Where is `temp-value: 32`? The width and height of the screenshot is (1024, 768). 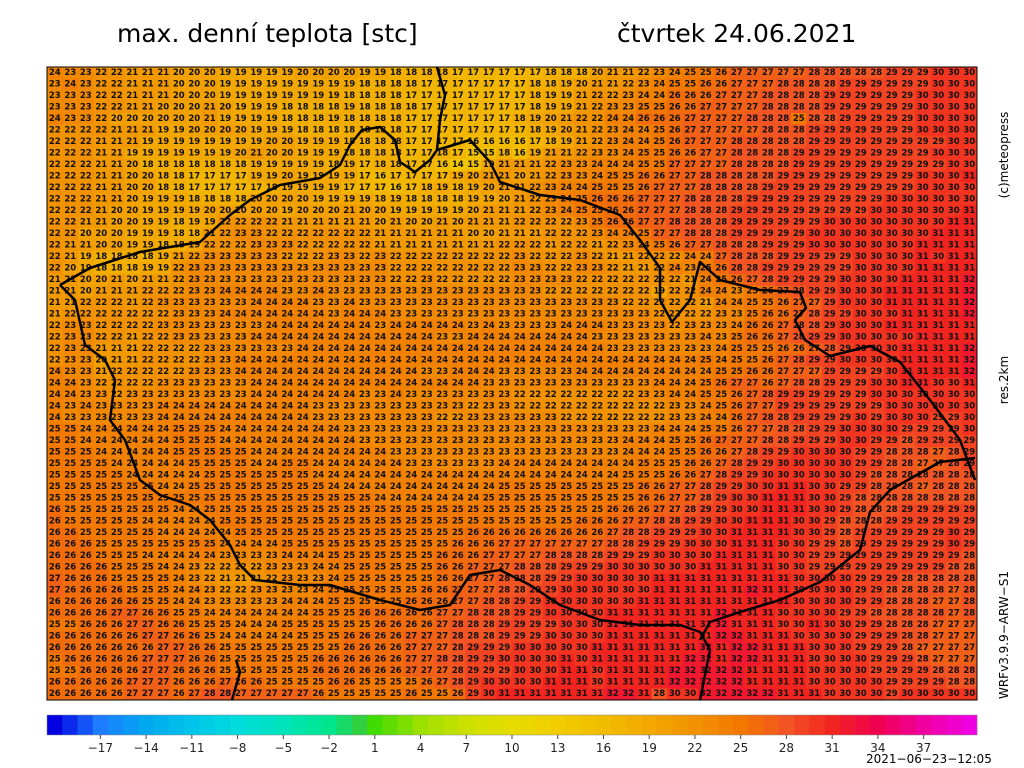
temp-value: 32 is located at coordinates (969, 303).